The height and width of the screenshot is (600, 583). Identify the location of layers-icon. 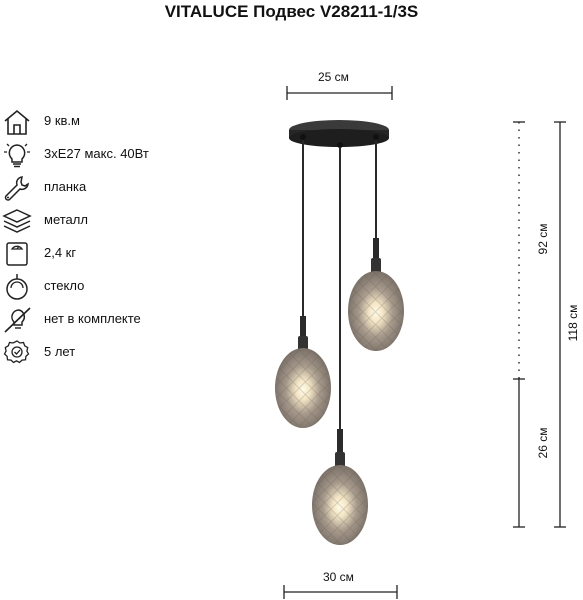
(17, 221).